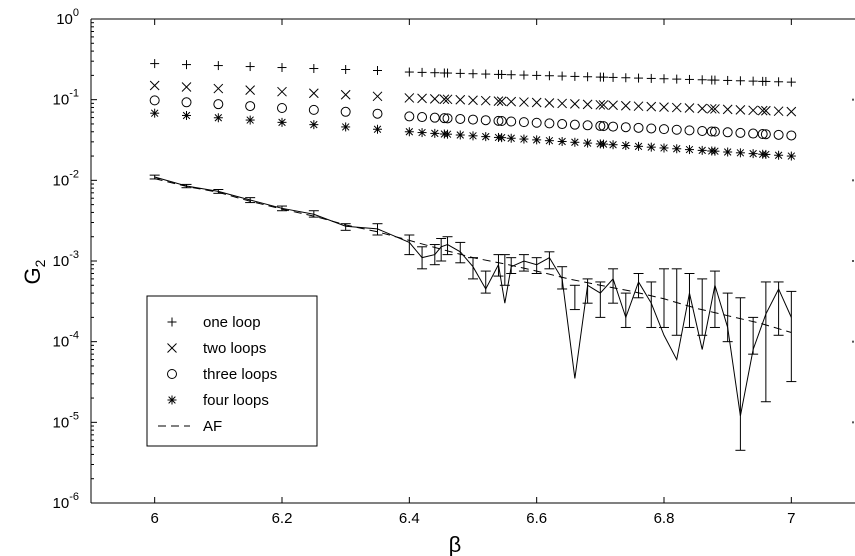 The width and height of the screenshot is (855, 556). Describe the element at coordinates (234, 348) in the screenshot. I see `legend-label-two-loops: two loops` at that location.